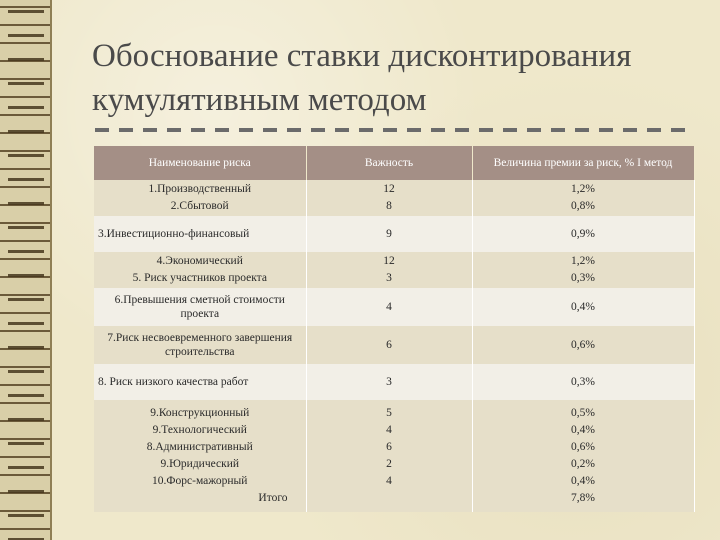 The height and width of the screenshot is (540, 720). I want to click on risk-name: 10.Форс-мажорный, so click(200, 481).